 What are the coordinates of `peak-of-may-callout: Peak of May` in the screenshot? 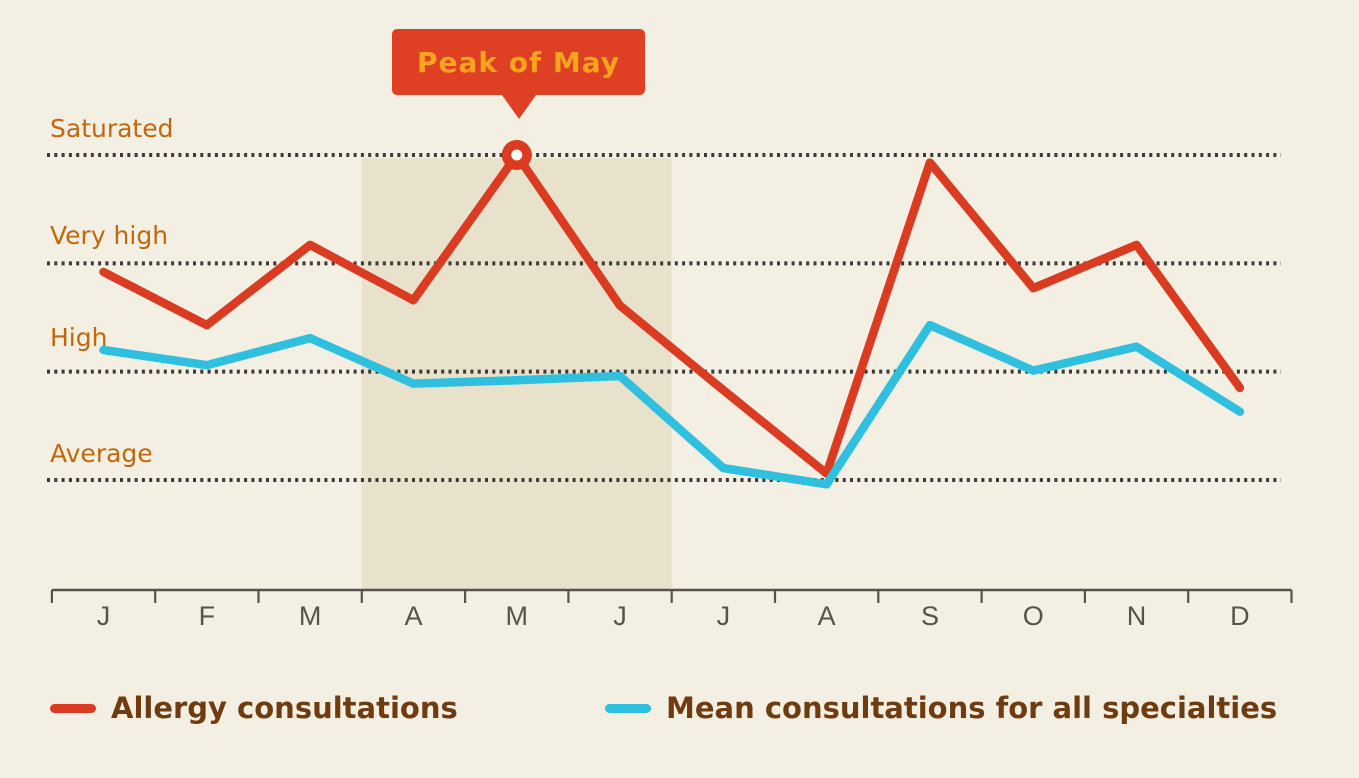 It's located at (518, 74).